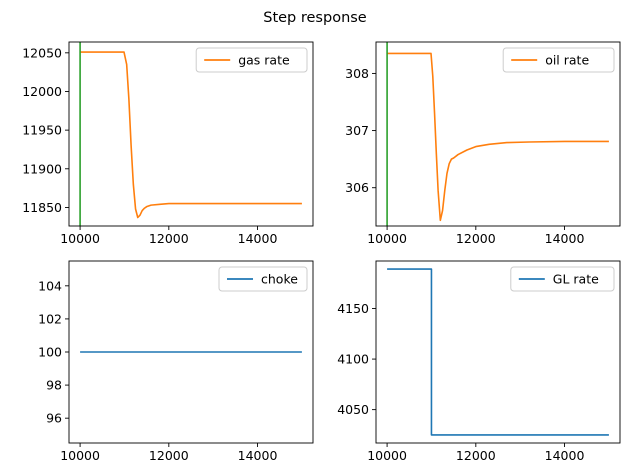  I want to click on gl-legend-label: GL rate, so click(576, 279).